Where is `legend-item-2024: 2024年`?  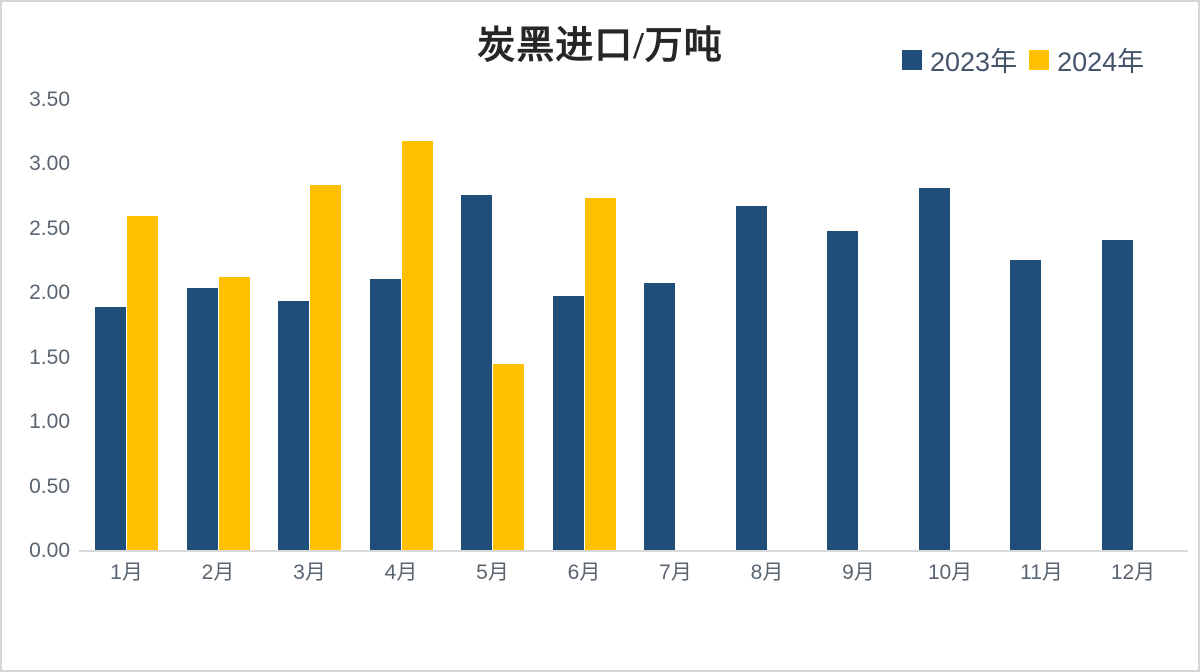 legend-item-2024: 2024年 is located at coordinates (1086, 59).